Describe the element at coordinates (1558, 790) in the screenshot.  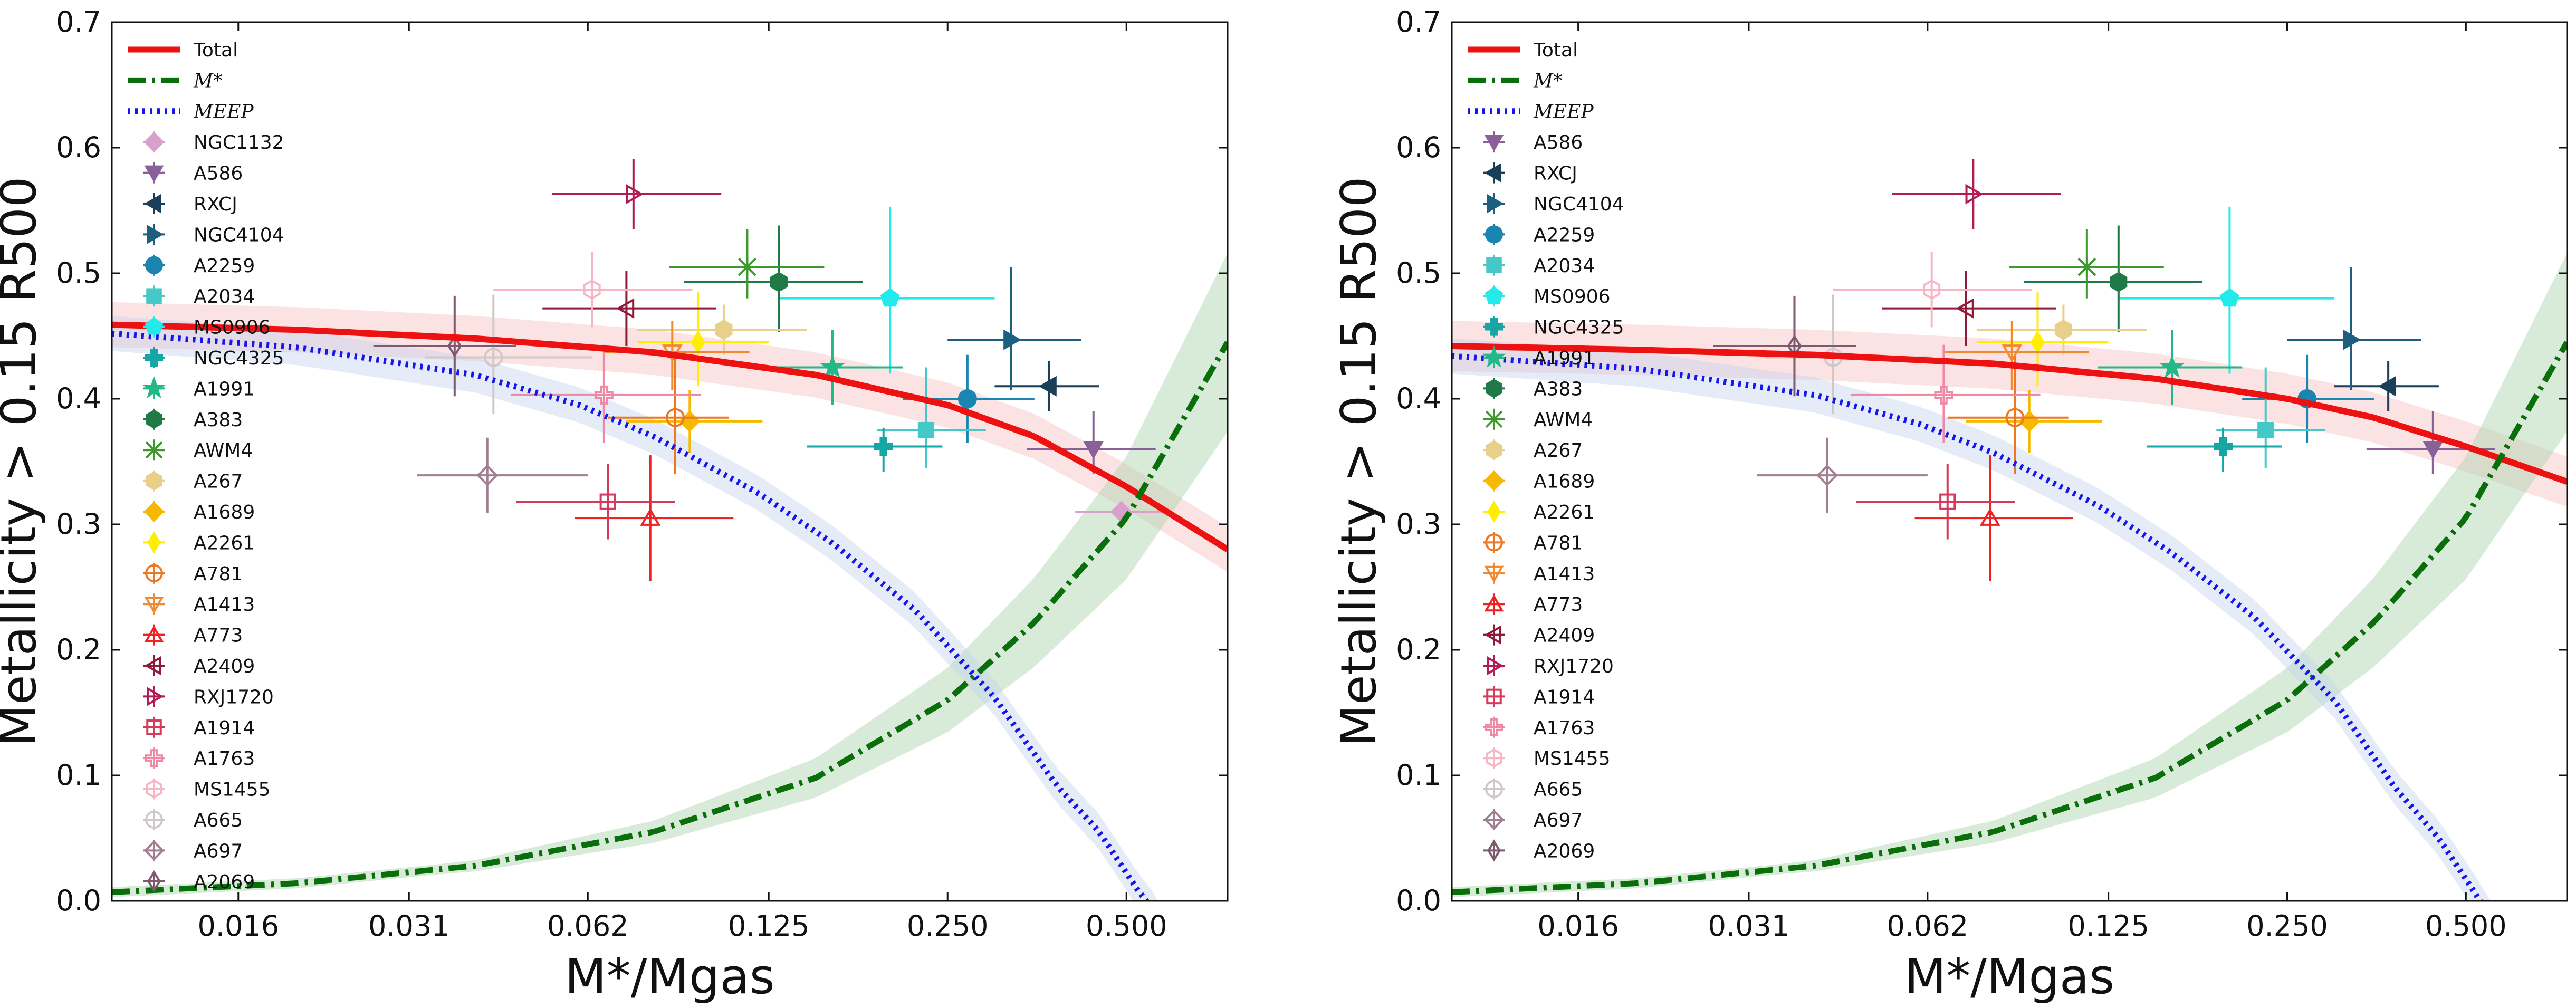
I see `legend-label: A665` at that location.